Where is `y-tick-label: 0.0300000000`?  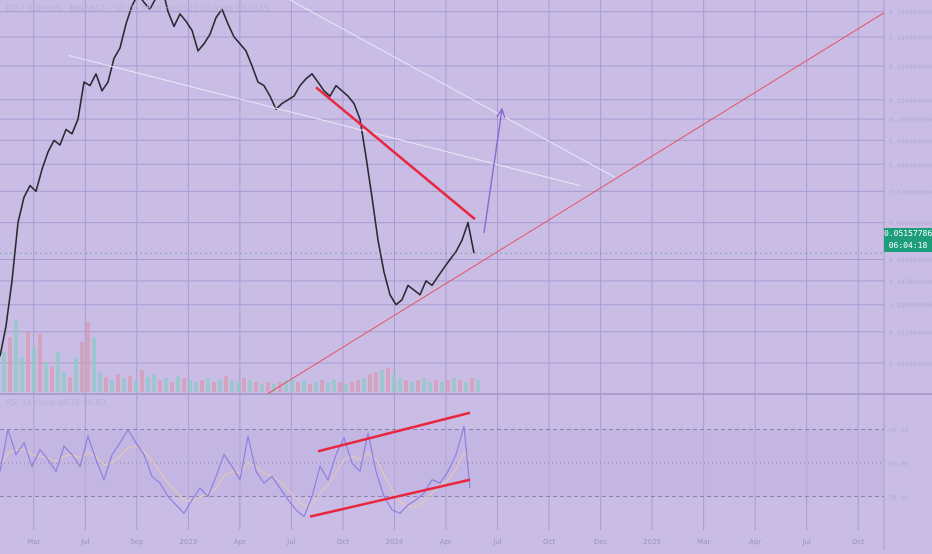 y-tick-label: 0.0300000000 is located at coordinates (910, 364).